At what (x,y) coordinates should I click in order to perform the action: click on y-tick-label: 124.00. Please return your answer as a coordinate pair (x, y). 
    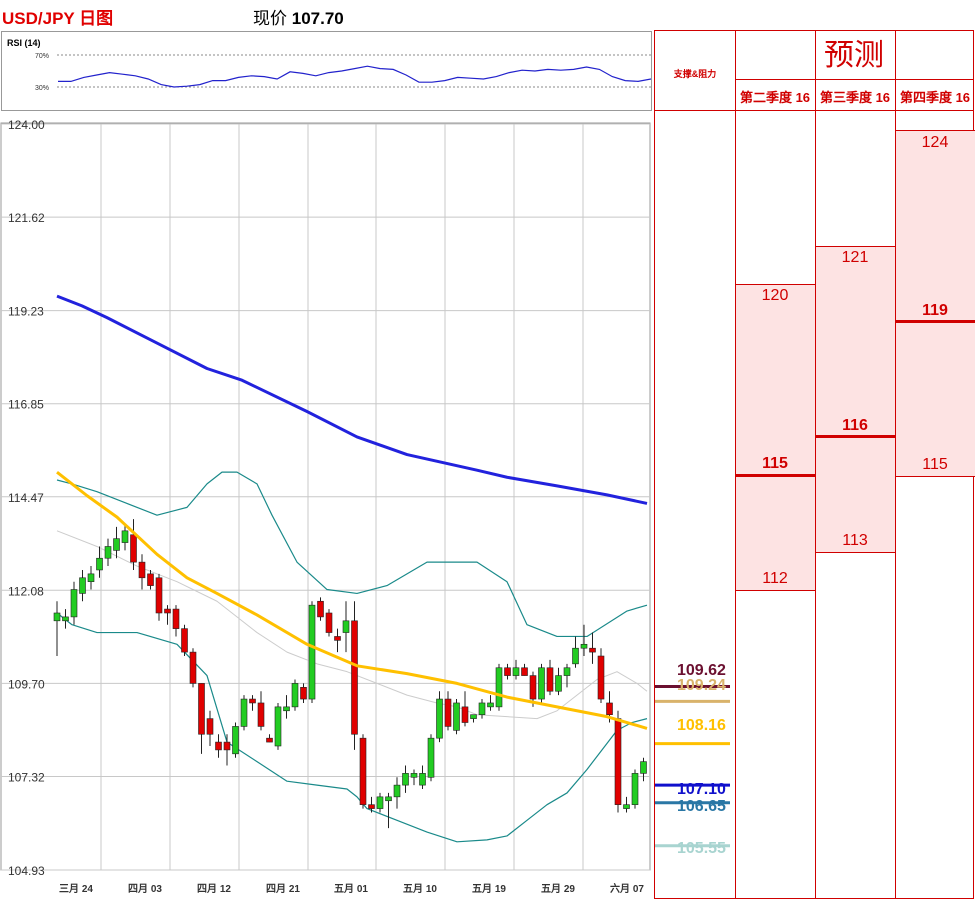
    Looking at the image, I should click on (26, 125).